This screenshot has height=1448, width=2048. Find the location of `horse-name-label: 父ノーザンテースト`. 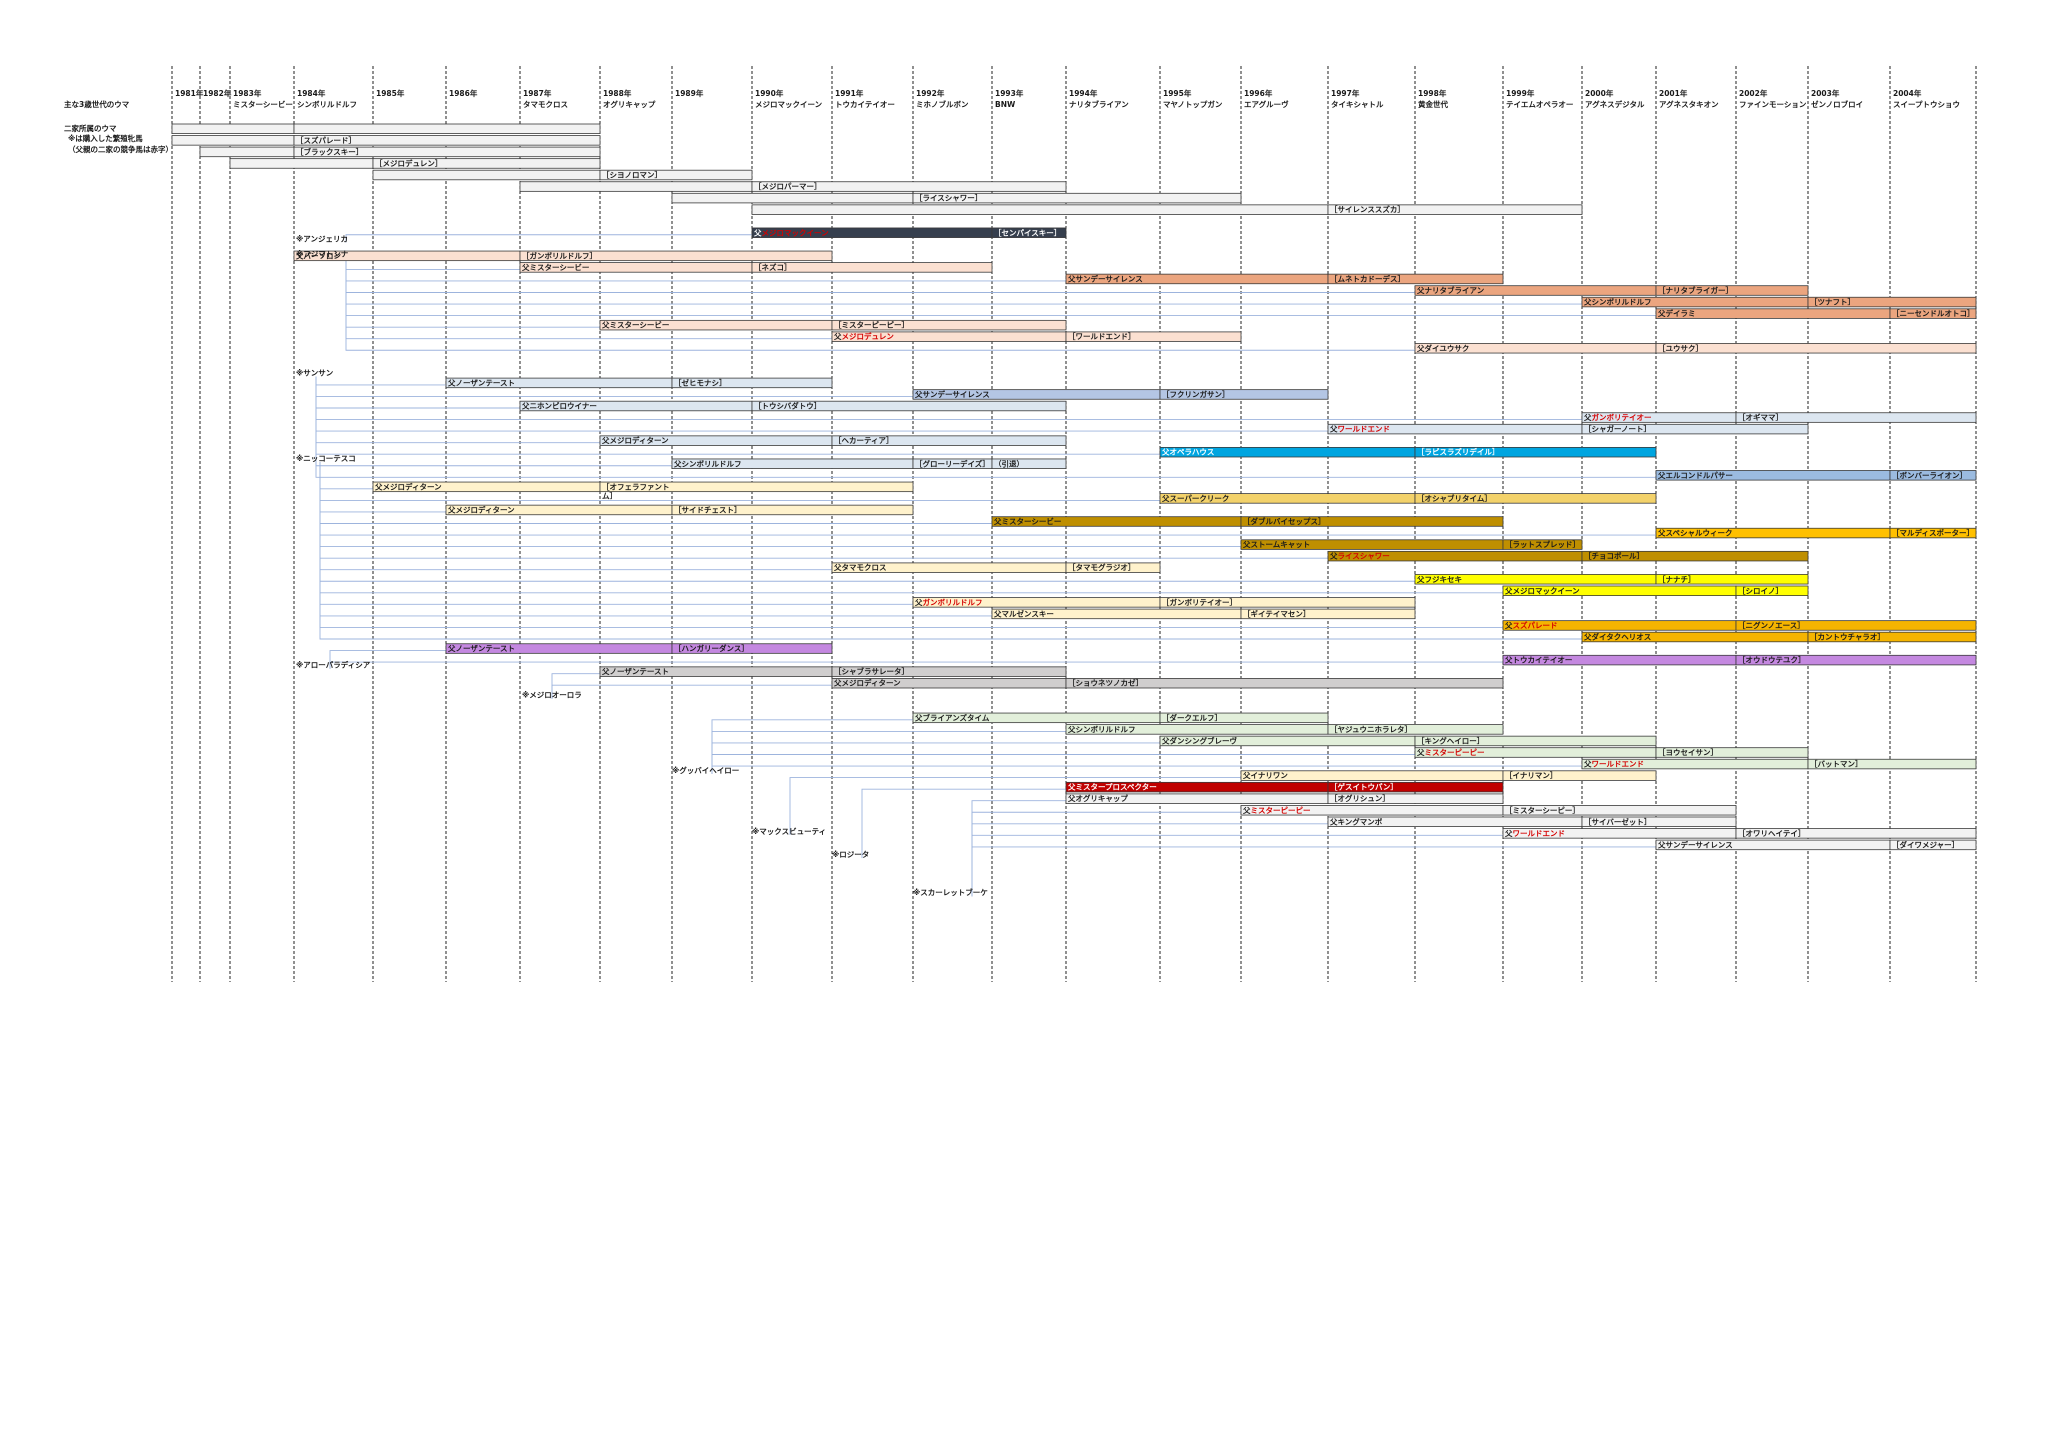

horse-name-label: 父ノーザンテースト is located at coordinates (635, 671).